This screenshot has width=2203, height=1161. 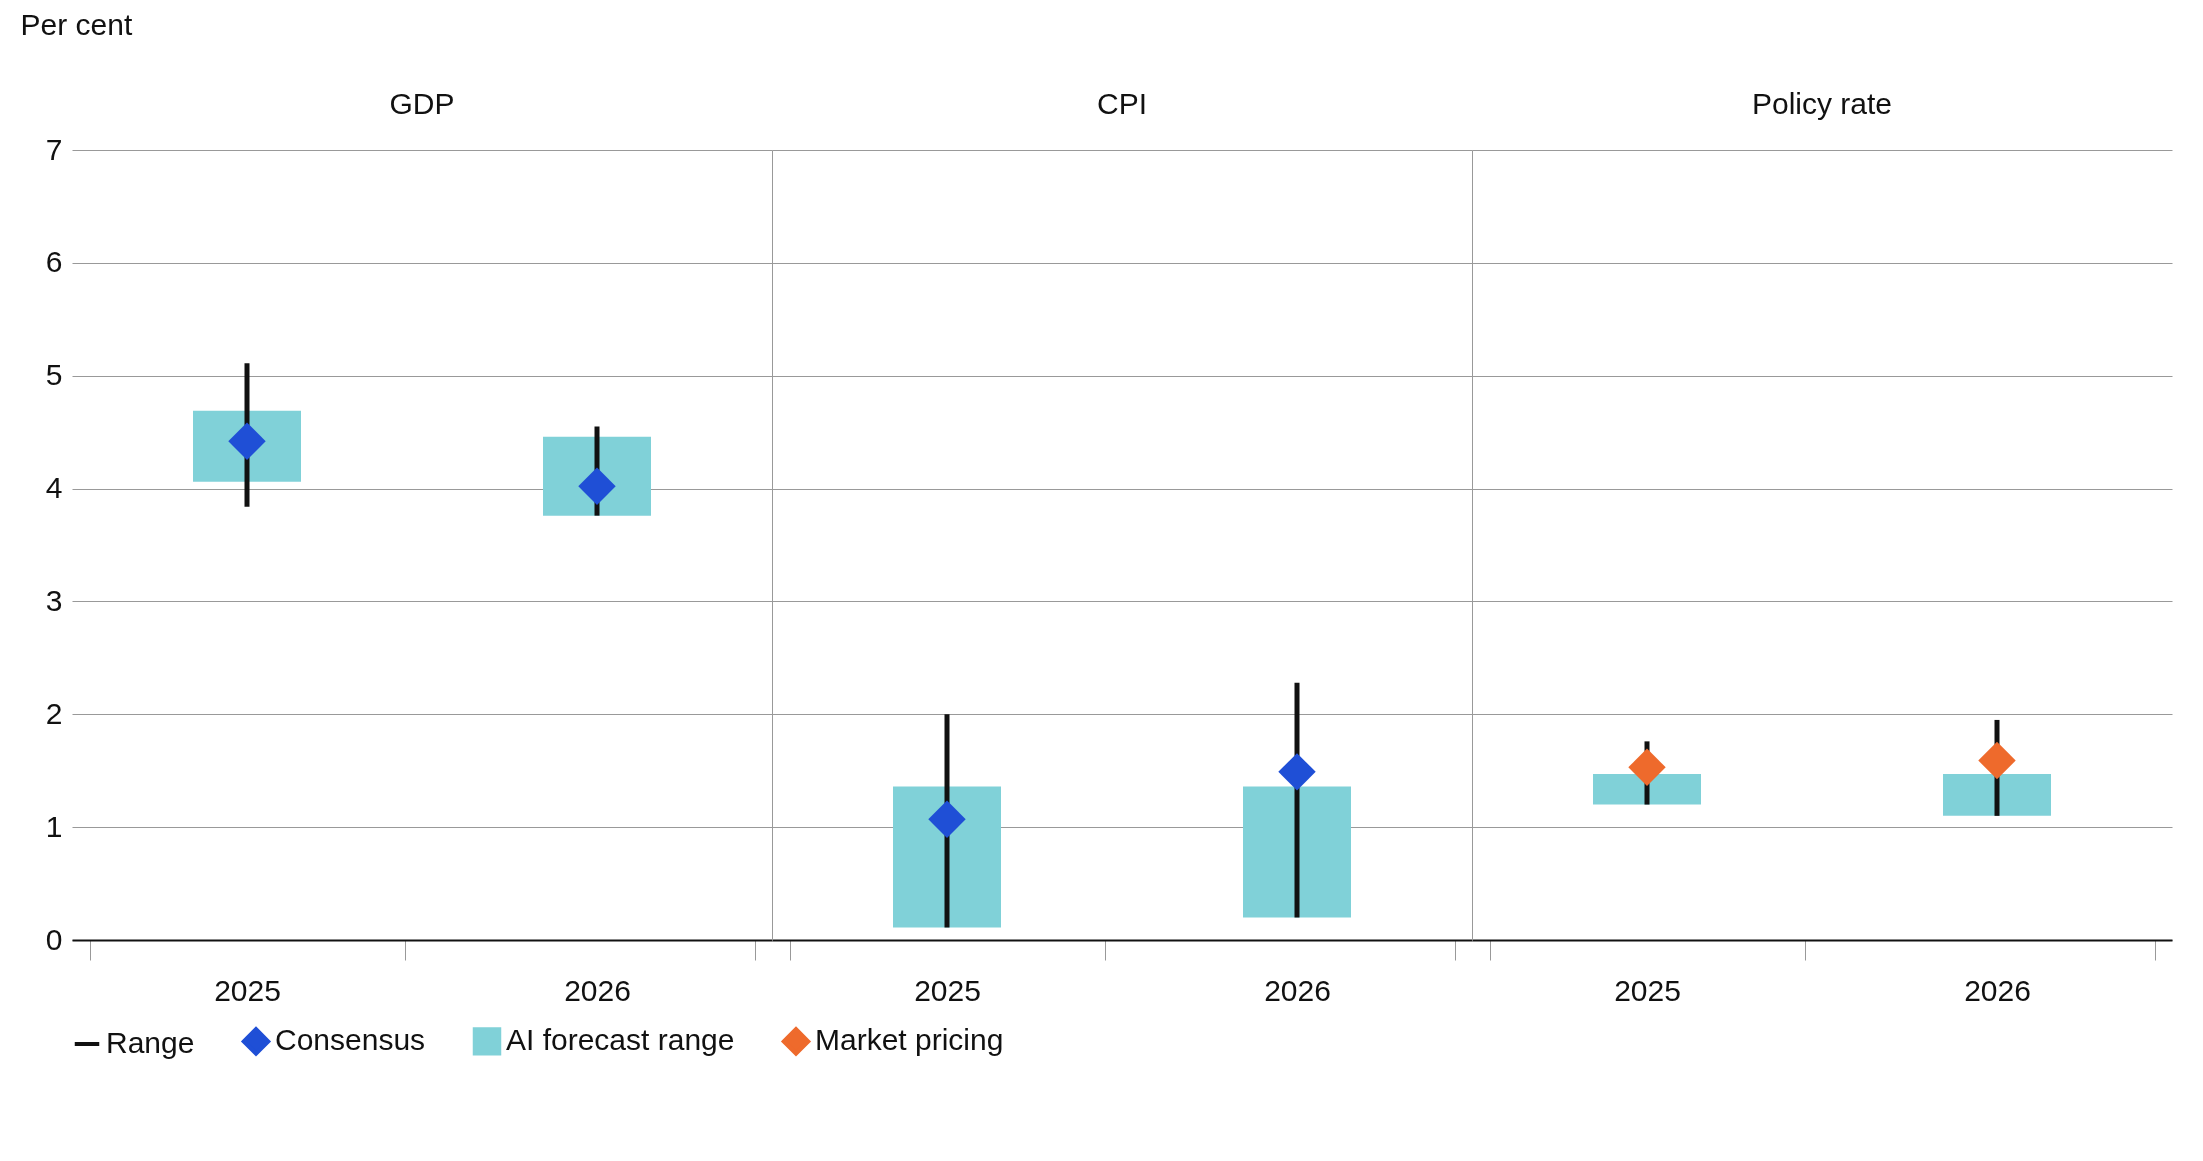 I want to click on y-tick-label: 2, so click(x=54, y=713).